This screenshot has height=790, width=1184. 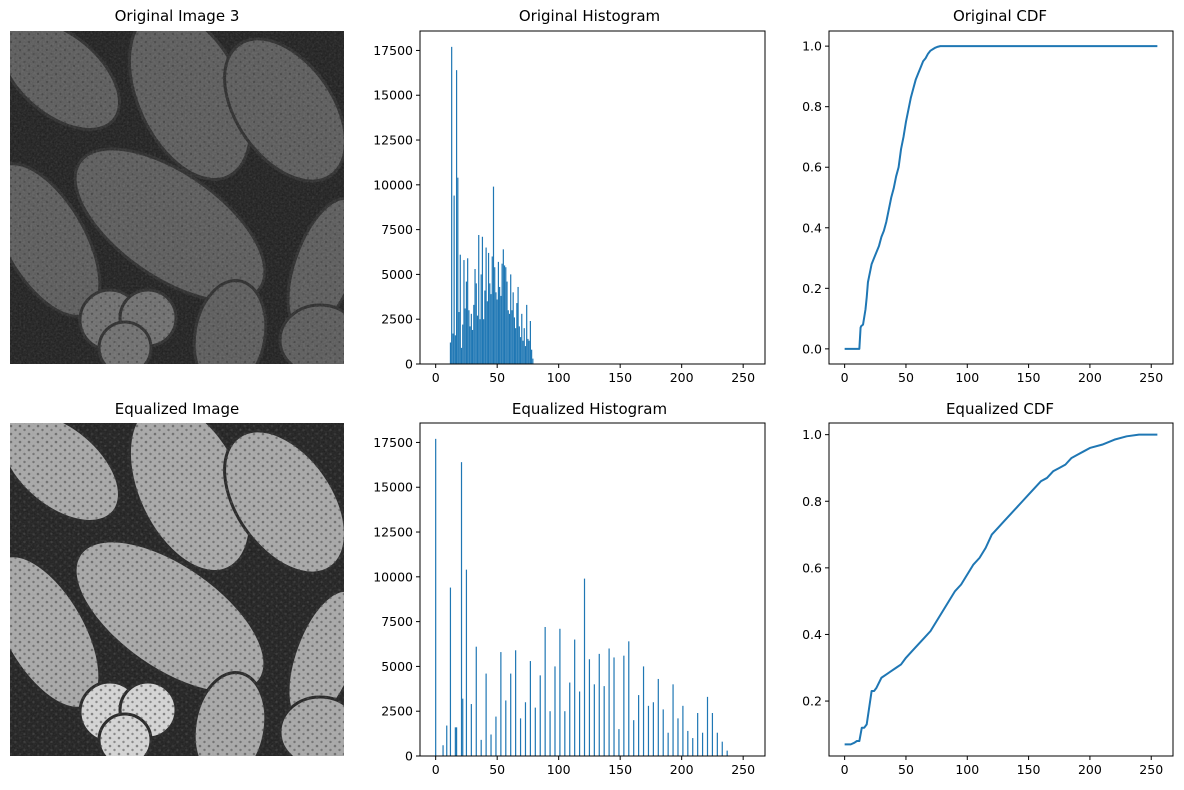 I want to click on x-tick-label: 200, so click(x=1090, y=377).